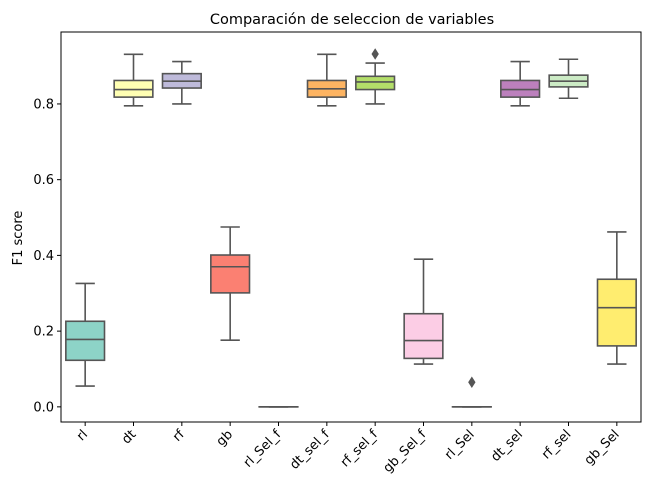 The image size is (649, 491). I want to click on box-dt_sel, so click(520, 83).